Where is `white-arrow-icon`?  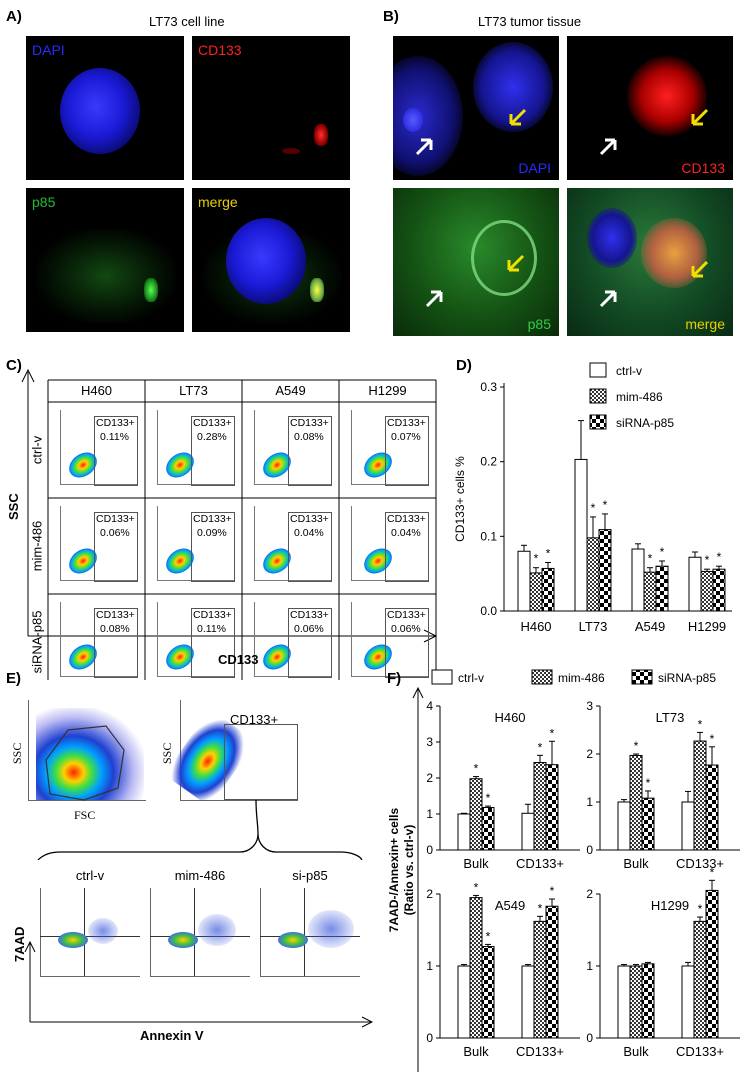
white-arrow-icon is located at coordinates (424, 147).